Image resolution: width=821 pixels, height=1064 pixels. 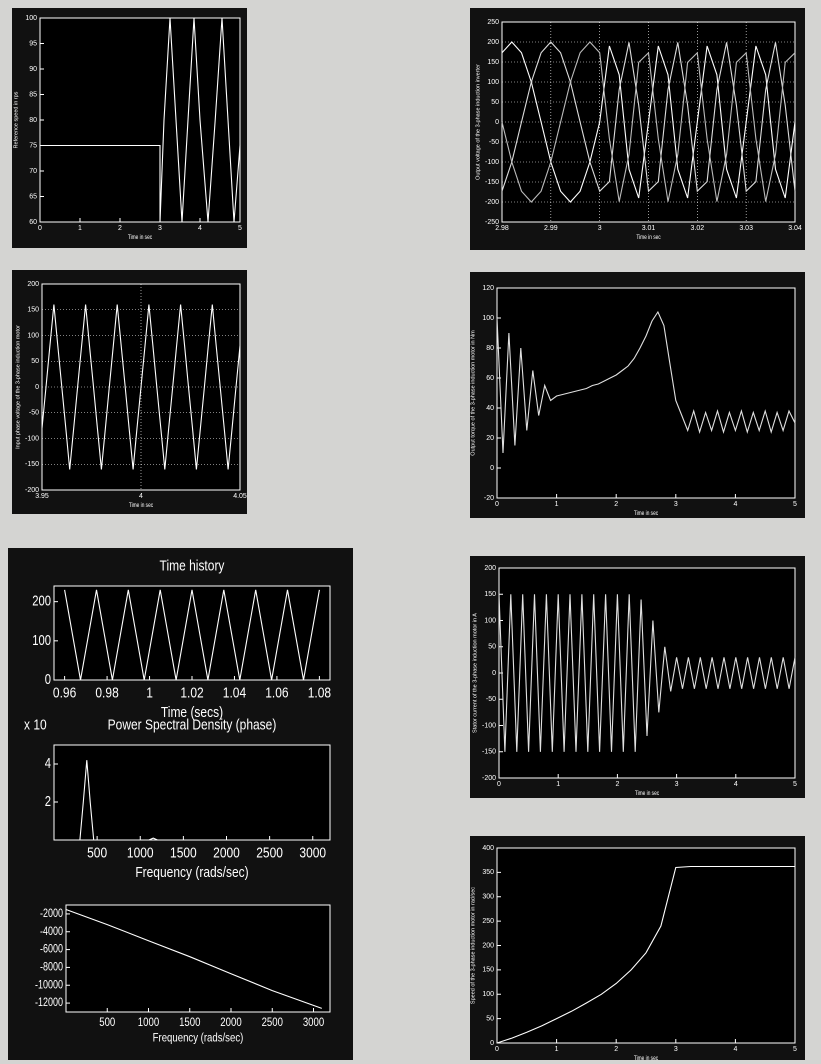 What do you see at coordinates (319, 692) in the screenshot?
I see `x-tick-label: 1.08` at bounding box center [319, 692].